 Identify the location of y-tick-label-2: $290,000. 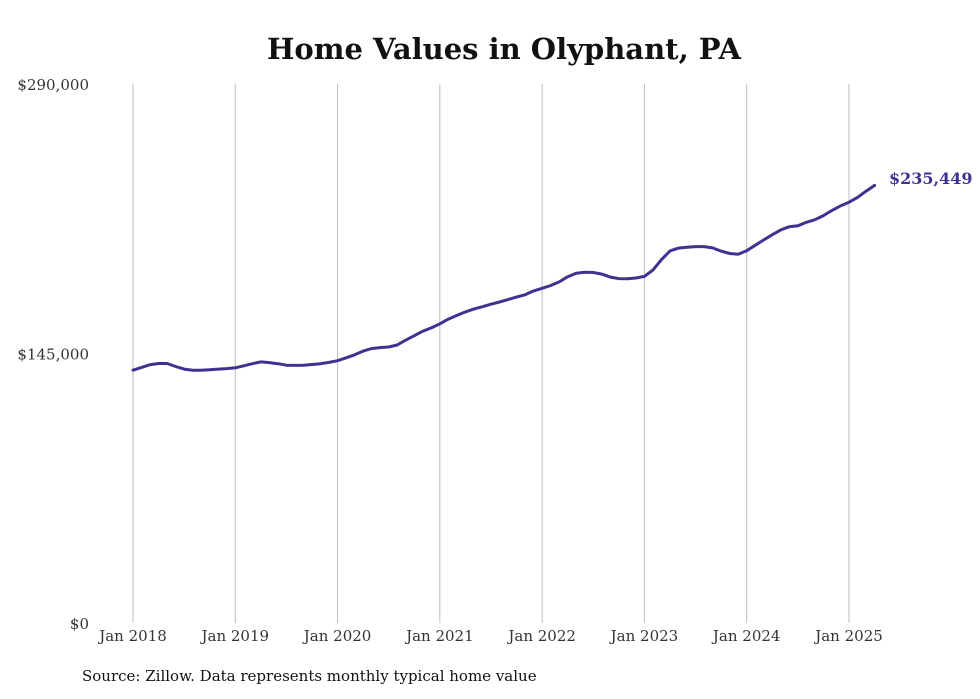
(53, 85).